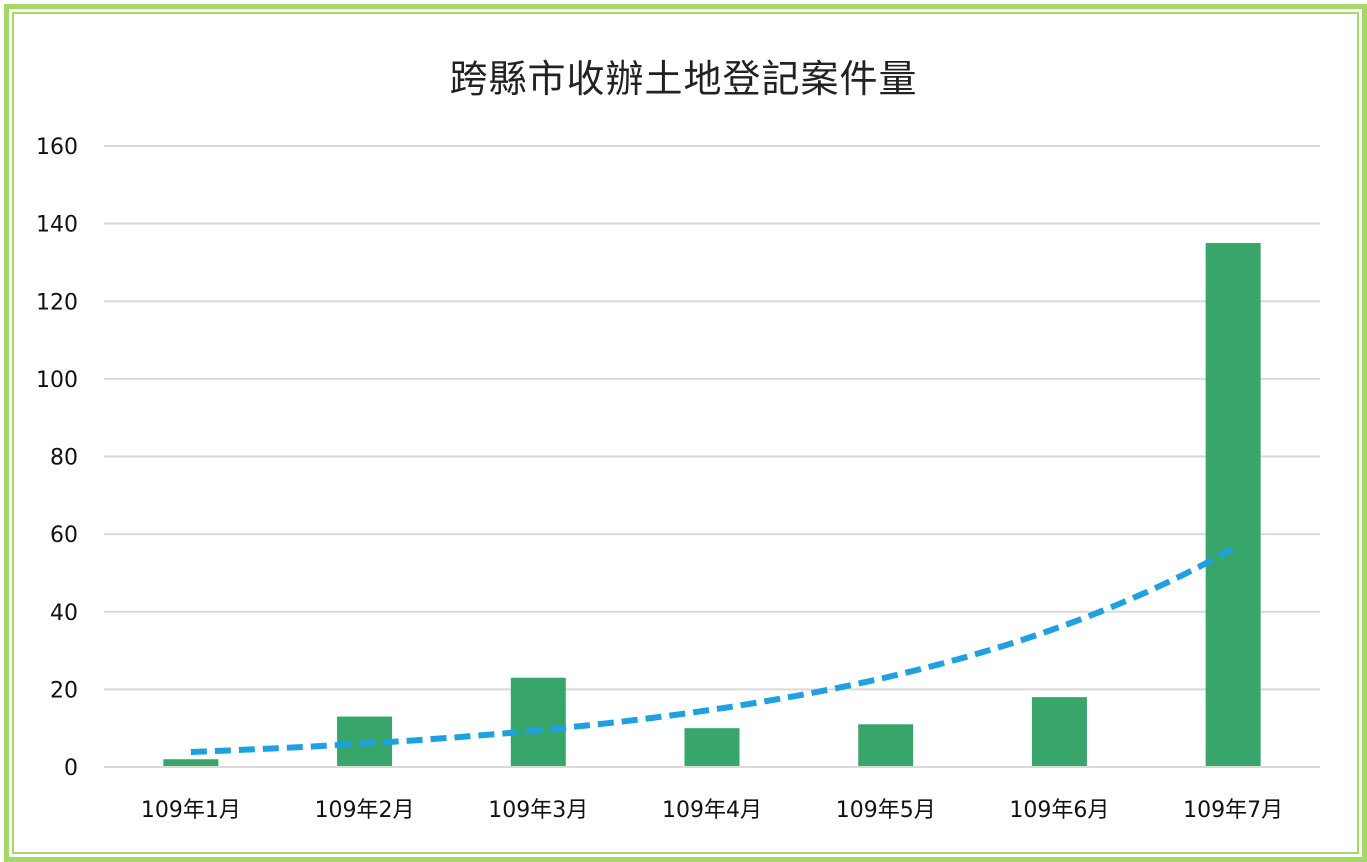 The image size is (1367, 862). I want to click on y-tick-label: 140, so click(57, 225).